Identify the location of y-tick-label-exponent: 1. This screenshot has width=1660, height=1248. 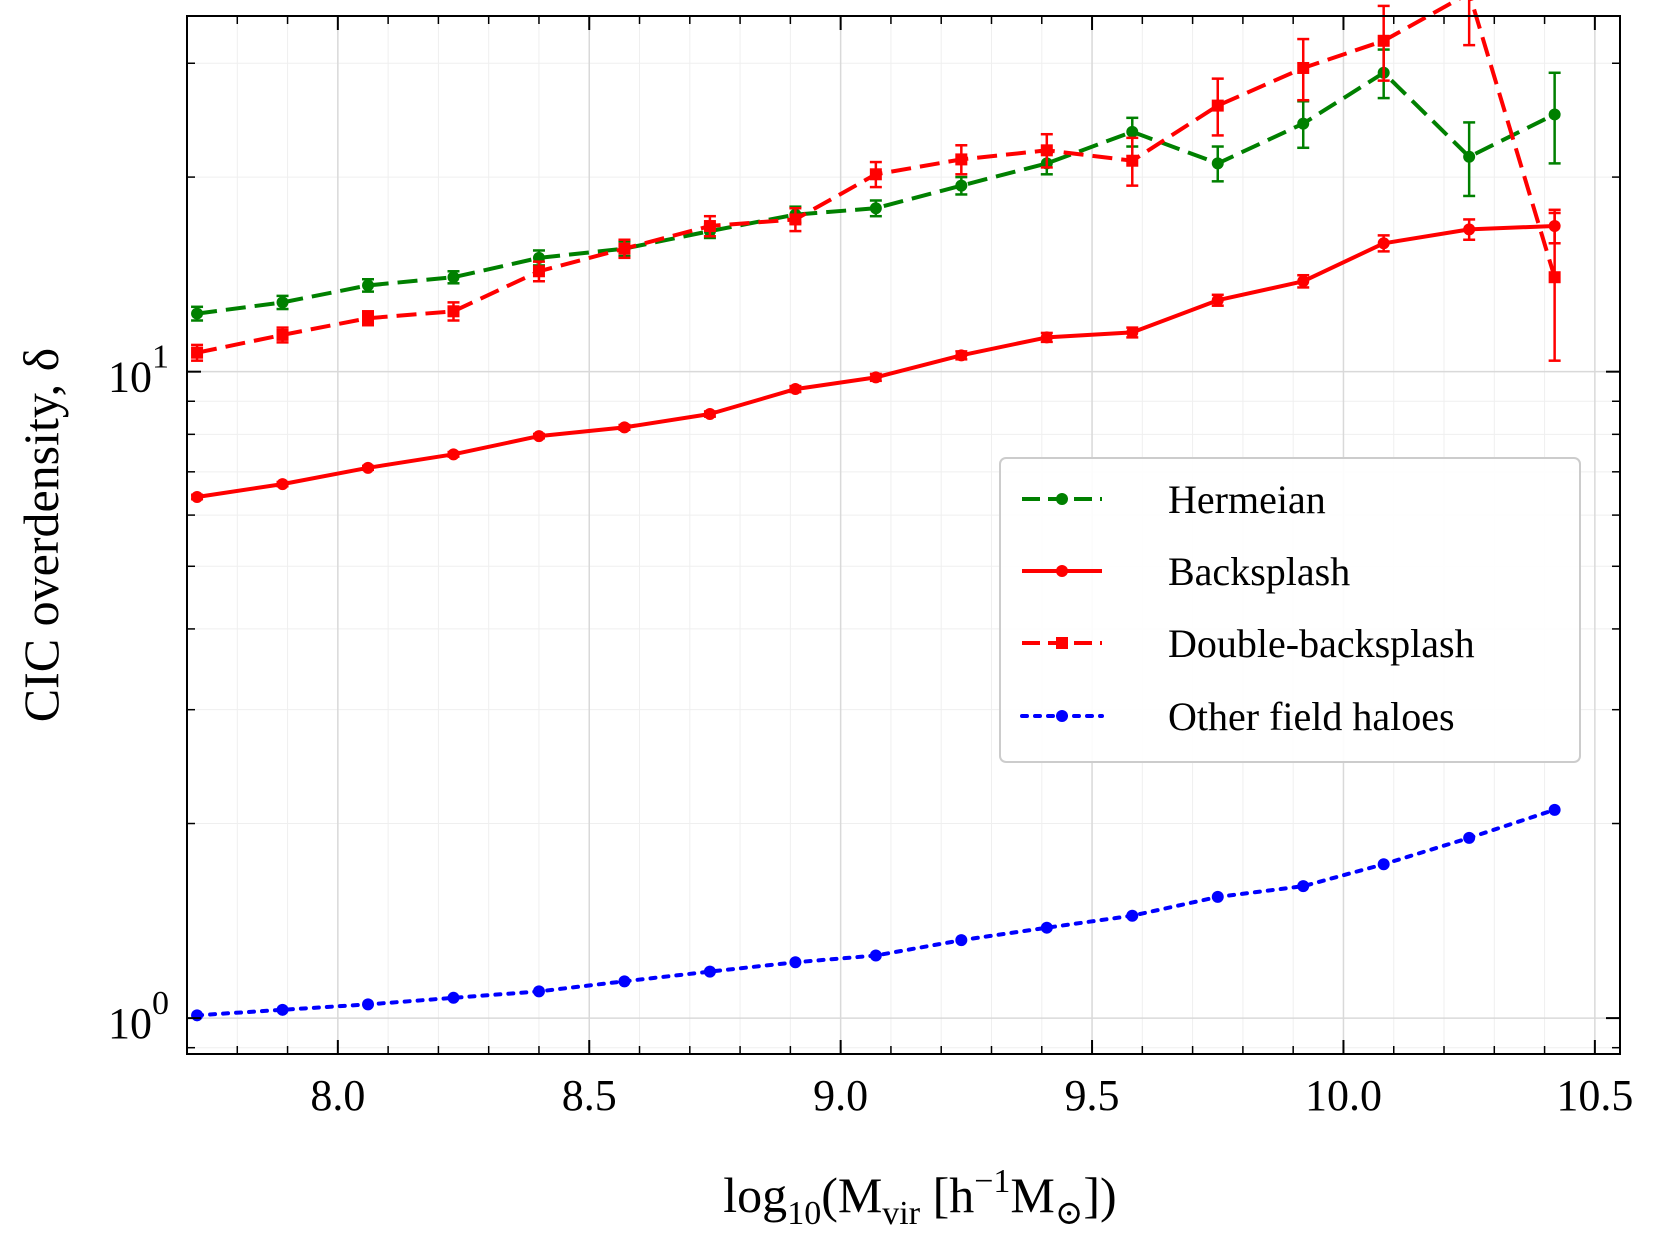
(160, 357).